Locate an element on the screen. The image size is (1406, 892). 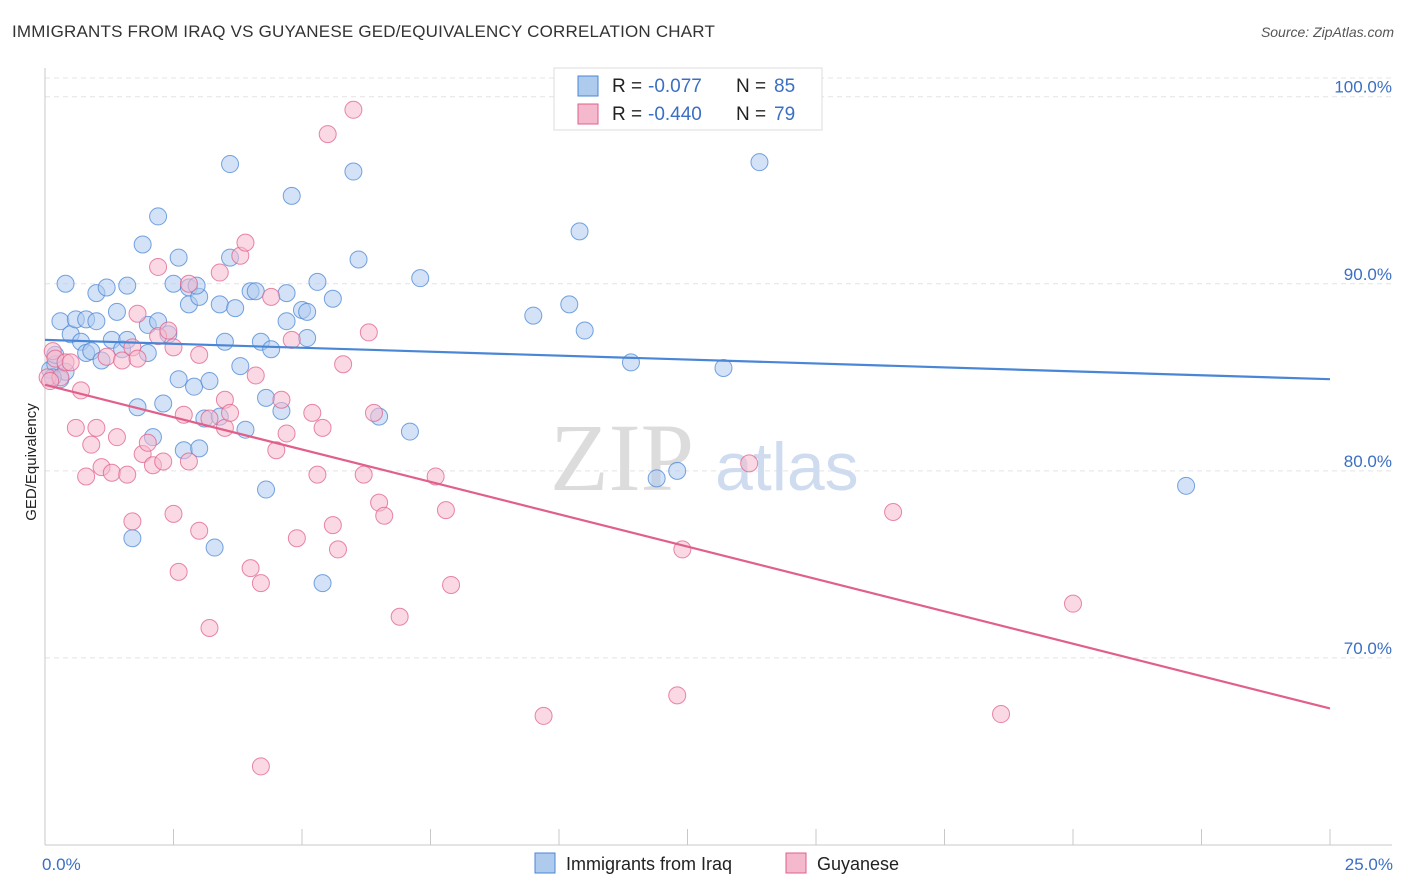
legend-n-label-1: N = is located at coordinates (751, 86).